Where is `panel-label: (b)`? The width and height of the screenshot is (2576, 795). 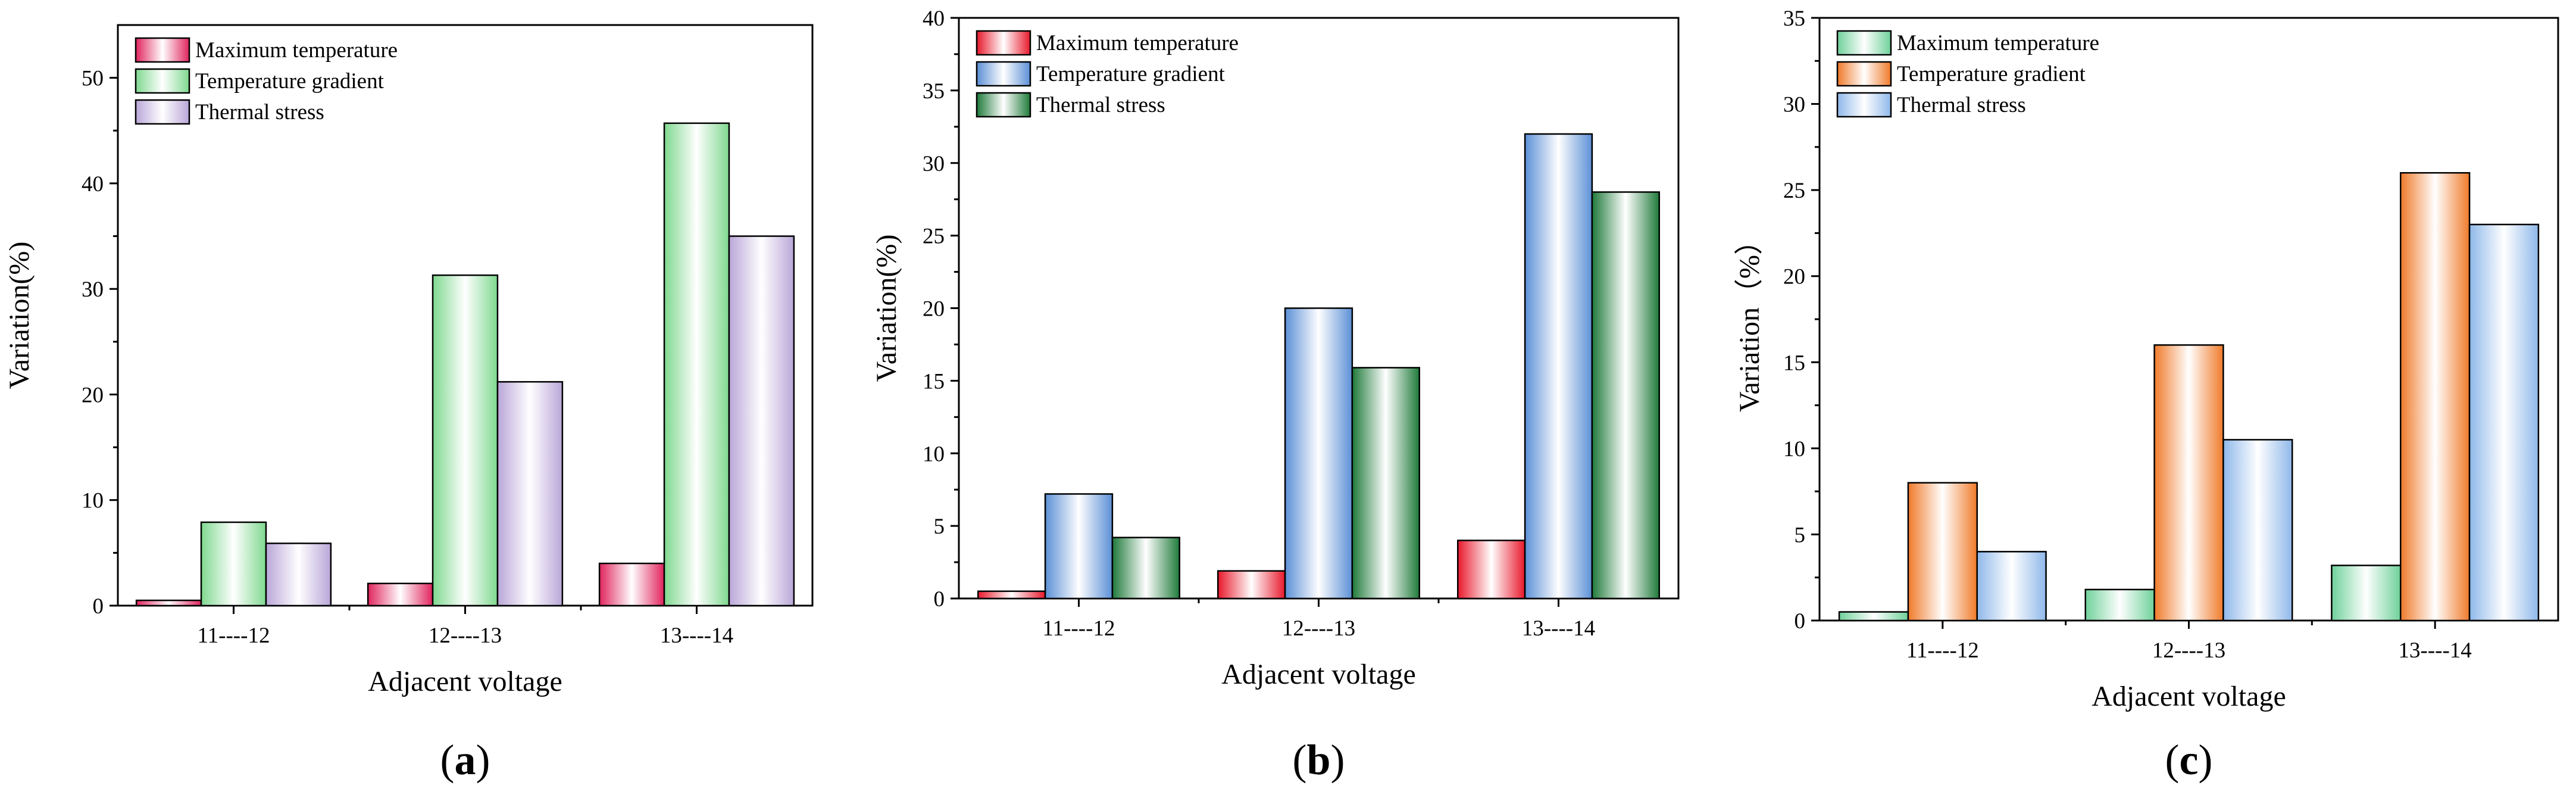
panel-label: (b) is located at coordinates (1318, 760).